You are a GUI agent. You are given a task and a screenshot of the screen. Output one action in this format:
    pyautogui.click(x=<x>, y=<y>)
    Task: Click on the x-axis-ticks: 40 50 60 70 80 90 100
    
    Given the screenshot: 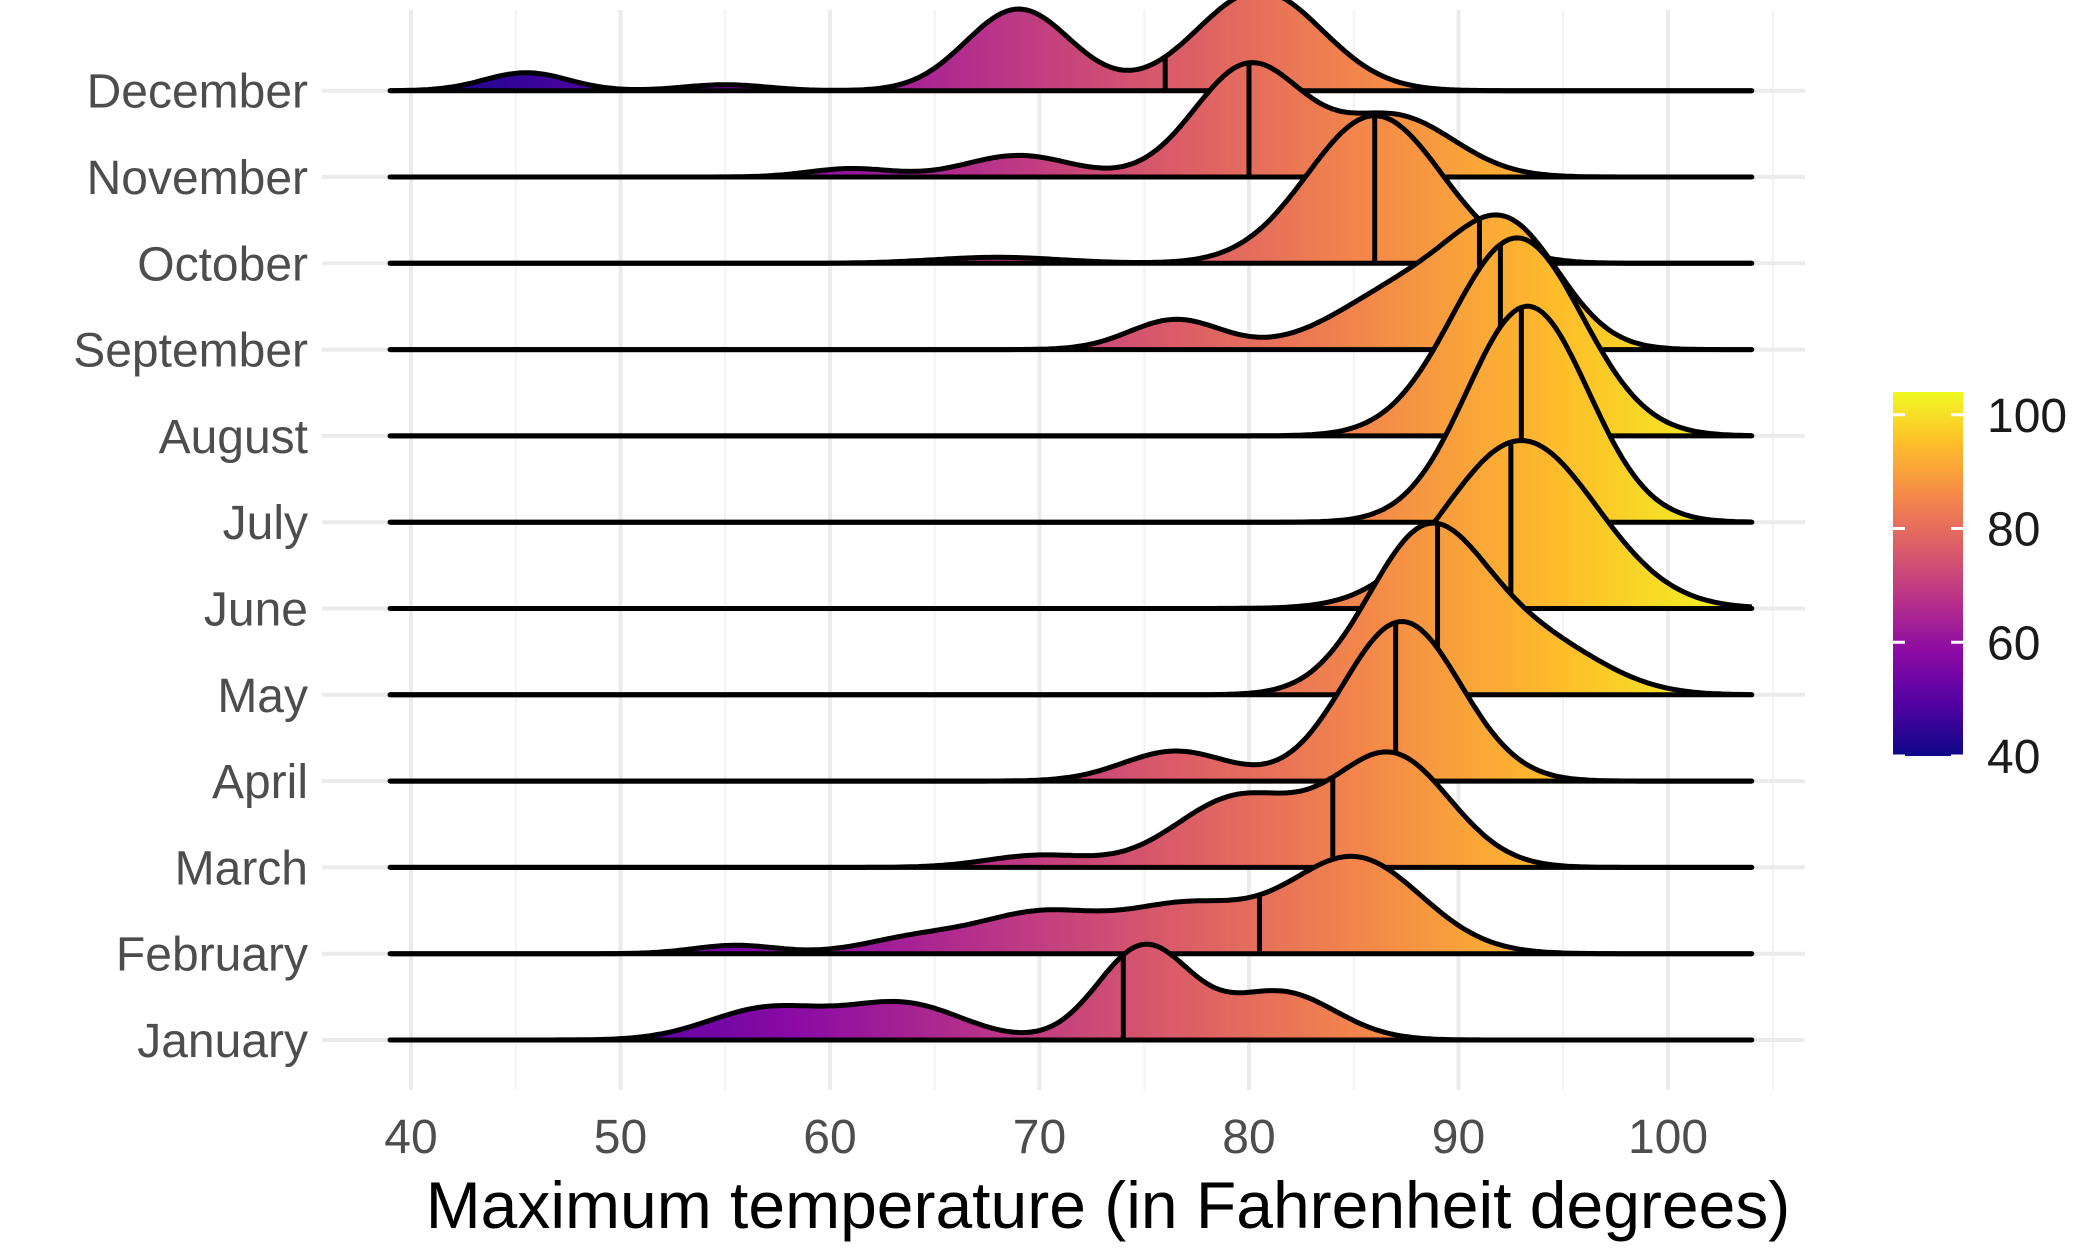 What is the action you would take?
    pyautogui.click(x=1046, y=1137)
    